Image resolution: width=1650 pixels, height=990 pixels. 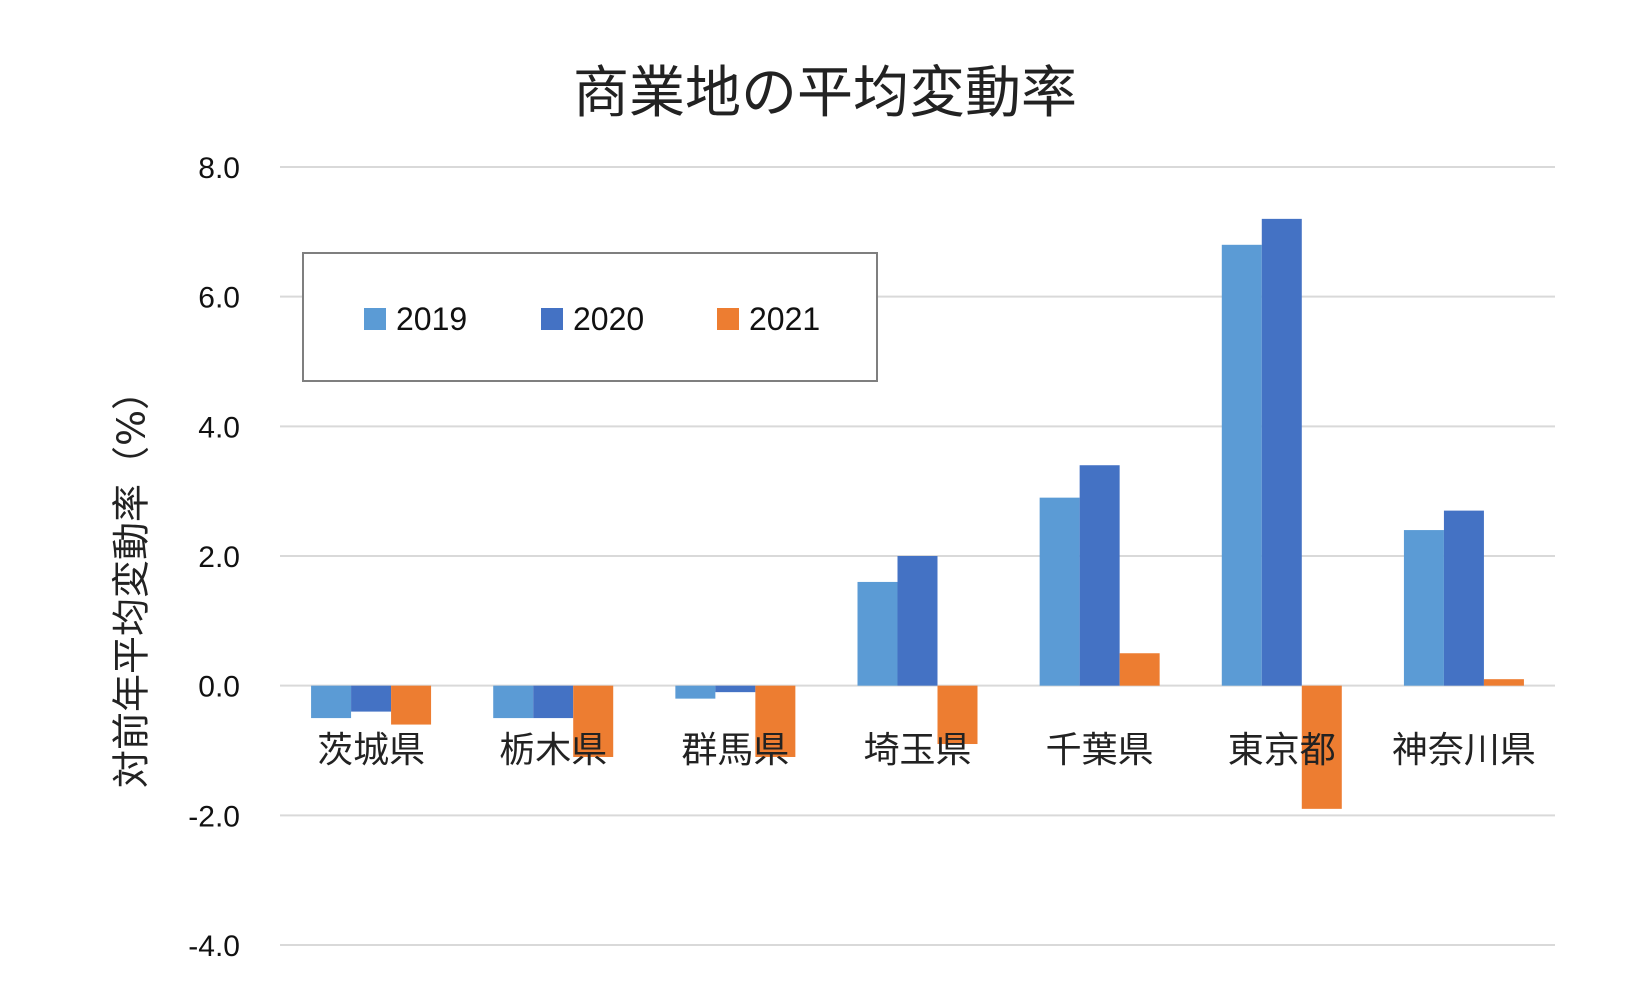 I want to click on category-label: 茨城県, so click(x=371, y=750).